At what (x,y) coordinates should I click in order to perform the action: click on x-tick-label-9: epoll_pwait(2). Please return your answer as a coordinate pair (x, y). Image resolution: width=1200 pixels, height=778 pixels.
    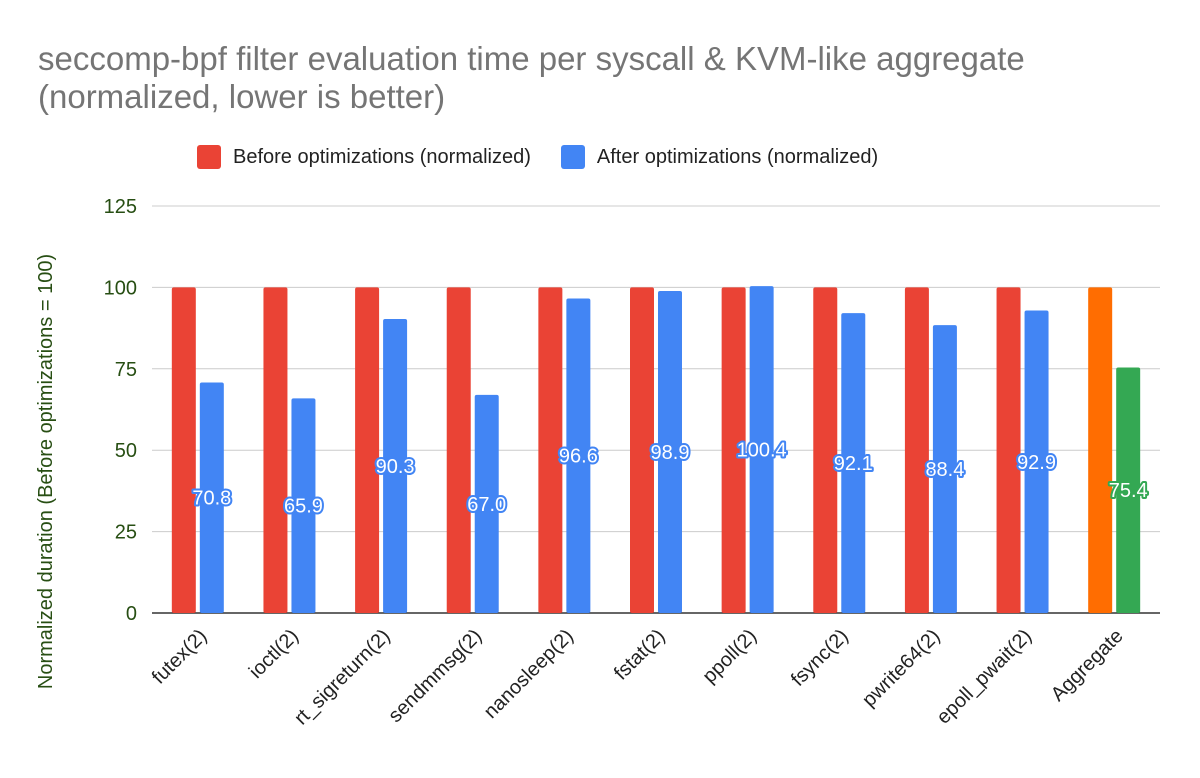
    Looking at the image, I should click on (984, 677).